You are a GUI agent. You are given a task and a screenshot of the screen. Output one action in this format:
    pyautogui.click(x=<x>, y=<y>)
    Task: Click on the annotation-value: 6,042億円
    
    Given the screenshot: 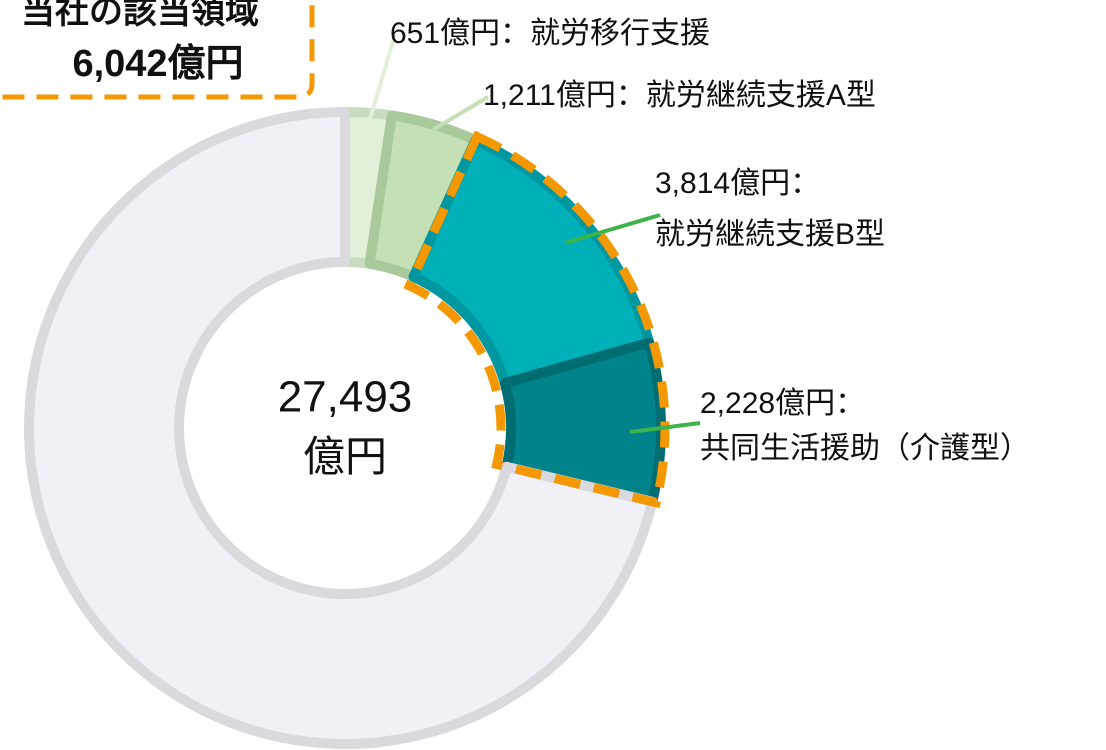 What is the action you would take?
    pyautogui.click(x=157, y=64)
    